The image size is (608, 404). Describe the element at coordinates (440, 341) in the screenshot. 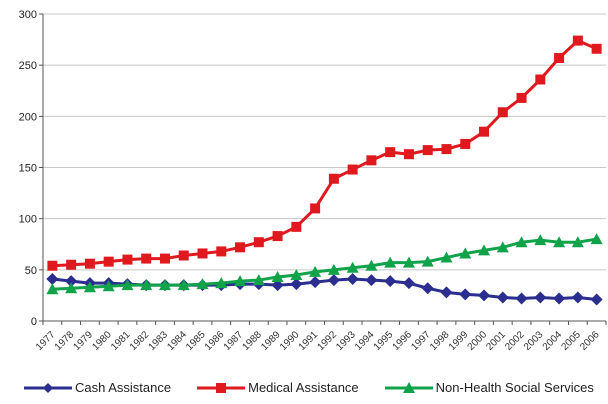

I see `x-tick-label: 1998` at that location.